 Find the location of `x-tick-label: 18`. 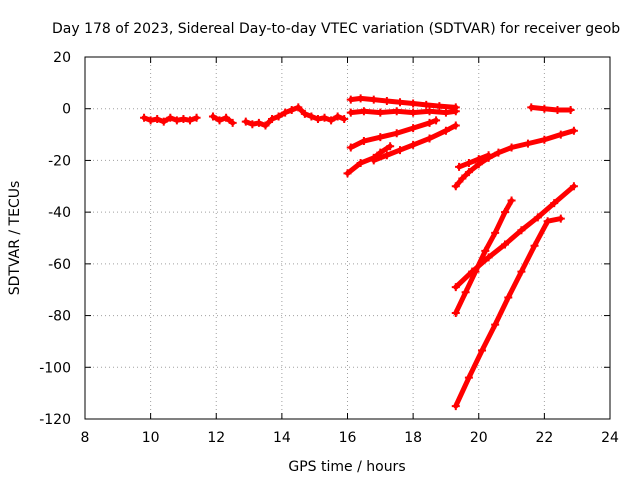

x-tick-label: 18 is located at coordinates (413, 438).